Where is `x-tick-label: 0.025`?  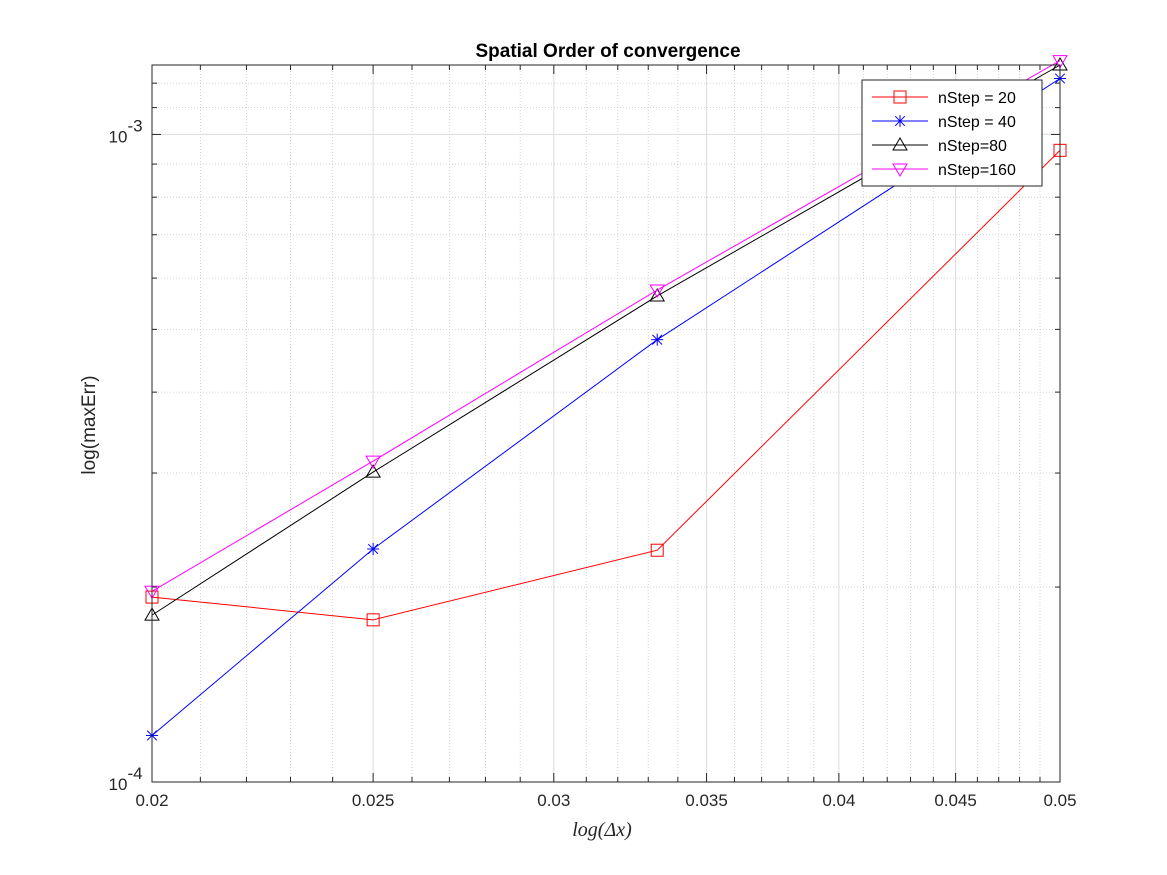
x-tick-label: 0.025 is located at coordinates (373, 800).